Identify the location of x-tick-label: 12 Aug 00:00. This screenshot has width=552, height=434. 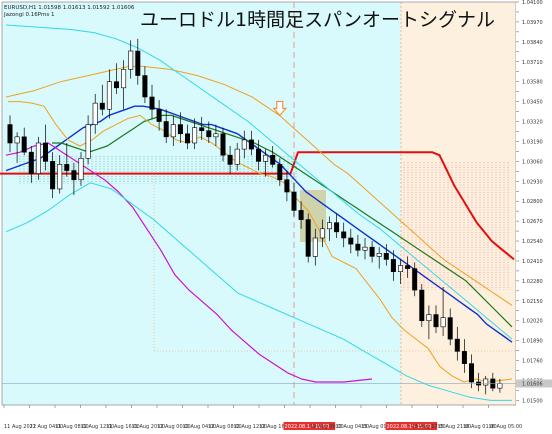
(174, 427).